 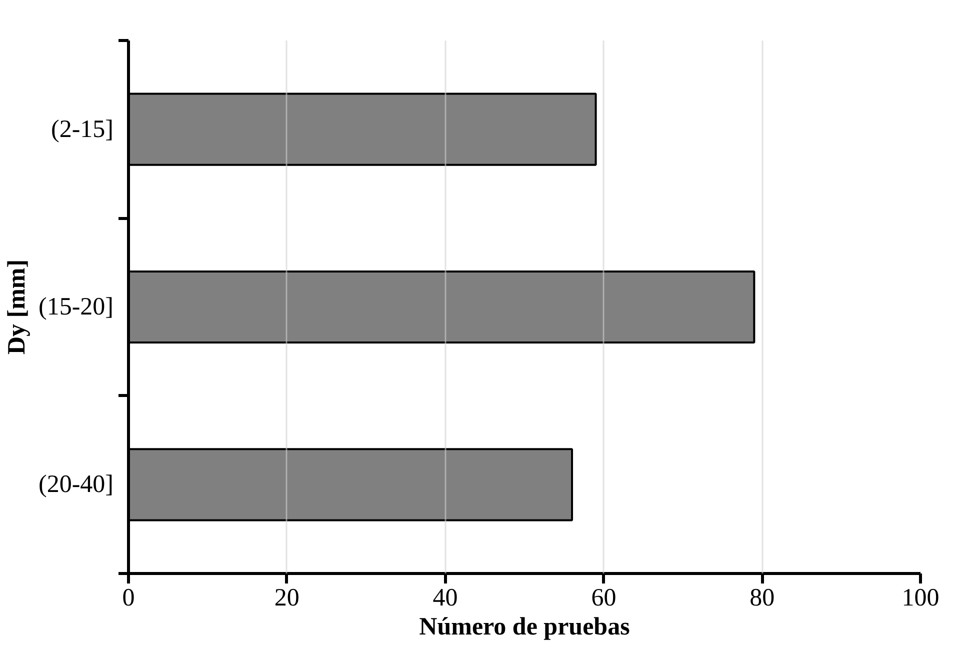 I want to click on y-tick-label: (15-20], so click(x=76, y=307).